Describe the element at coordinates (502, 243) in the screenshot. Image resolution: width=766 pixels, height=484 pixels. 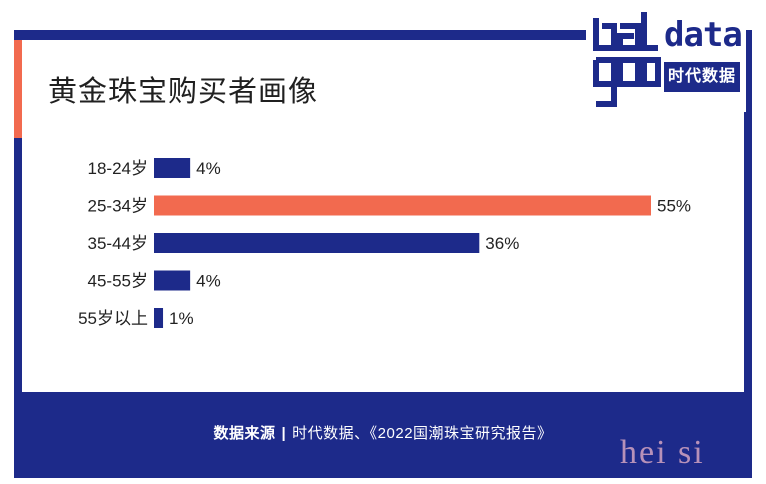
I see `value-label: 36%` at that location.